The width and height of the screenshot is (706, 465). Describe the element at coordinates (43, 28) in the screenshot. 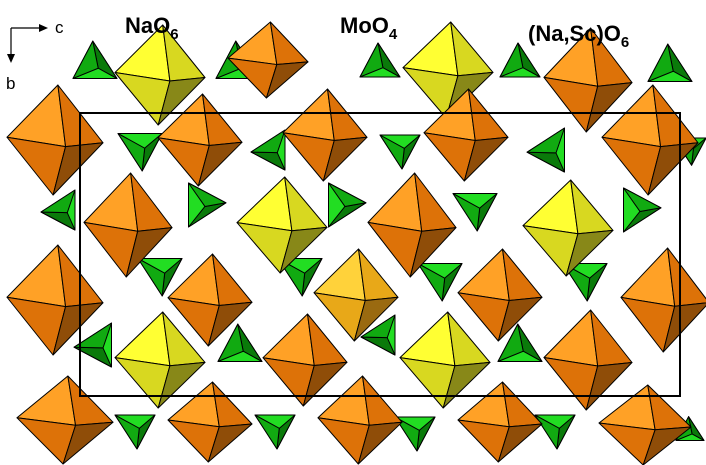

I see `c-axis-arrowhead-icon` at that location.